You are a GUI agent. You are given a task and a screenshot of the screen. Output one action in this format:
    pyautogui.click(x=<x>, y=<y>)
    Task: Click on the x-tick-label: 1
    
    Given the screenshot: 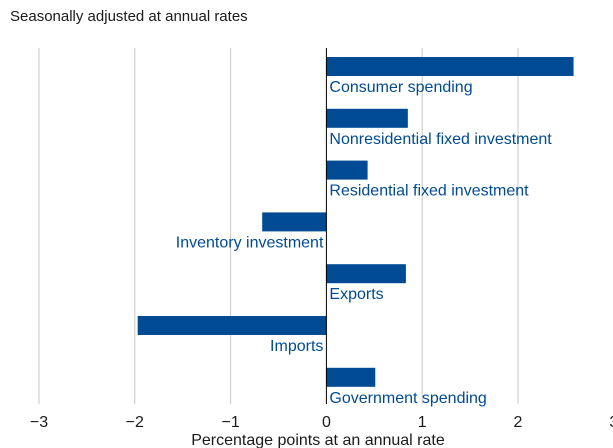 What is the action you would take?
    pyautogui.click(x=422, y=422)
    